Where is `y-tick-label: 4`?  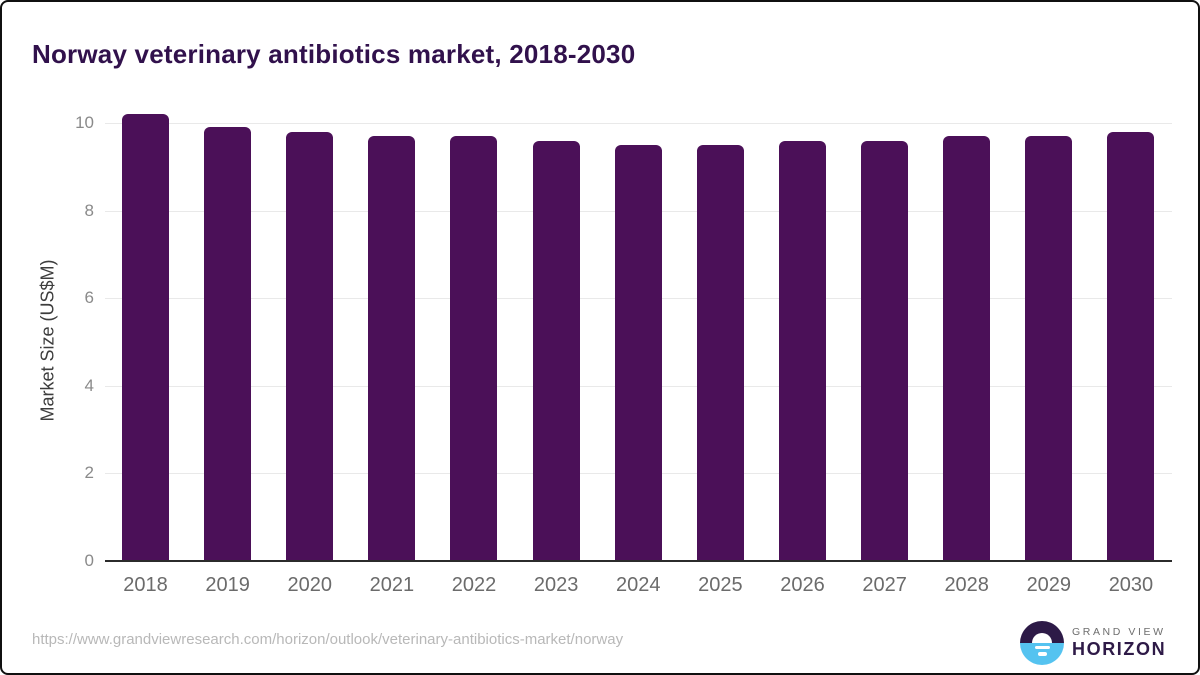 y-tick-label: 4 is located at coordinates (89, 385).